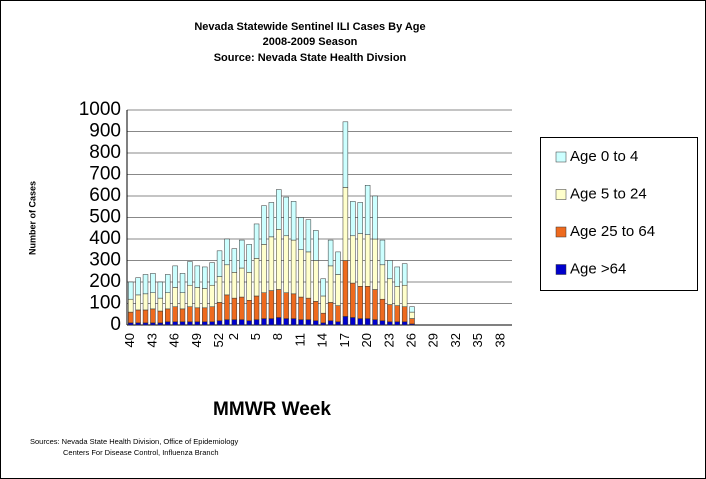 Image resolution: width=706 pixels, height=479 pixels. What do you see at coordinates (604, 156) in the screenshot?
I see `legend-label: Age 0 to 4` at bounding box center [604, 156].